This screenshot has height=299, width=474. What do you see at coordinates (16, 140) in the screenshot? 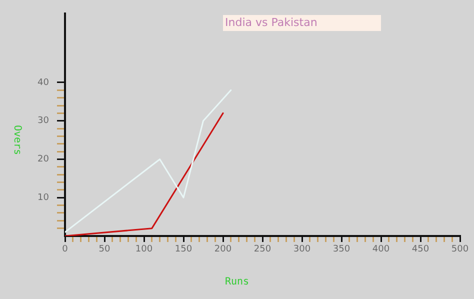
I see `y-axis-title: Overs` at bounding box center [16, 140].